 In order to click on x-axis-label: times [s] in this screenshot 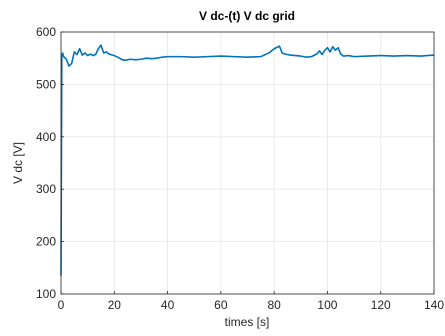, I will do `click(247, 322)`.